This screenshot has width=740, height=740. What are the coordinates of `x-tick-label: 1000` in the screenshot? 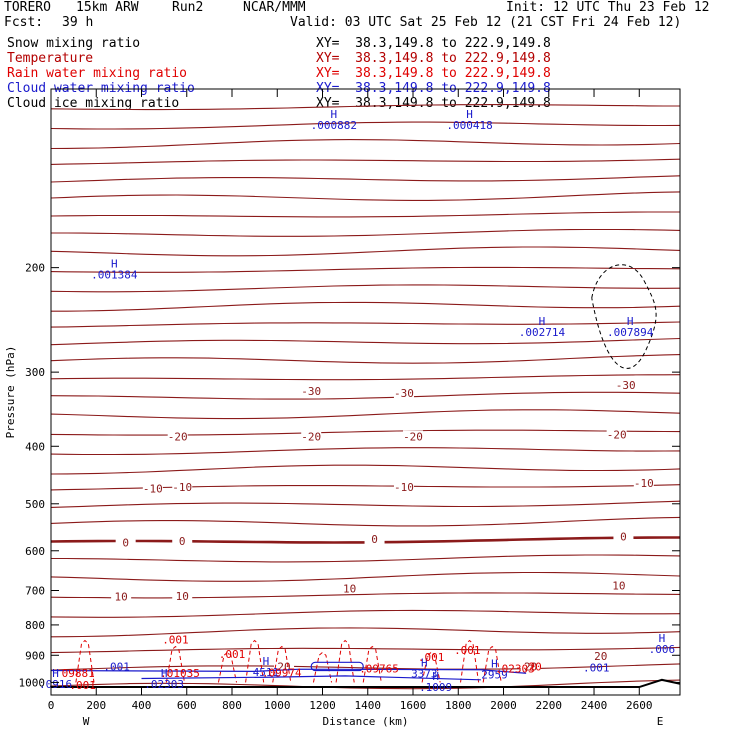 It's located at (277, 705).